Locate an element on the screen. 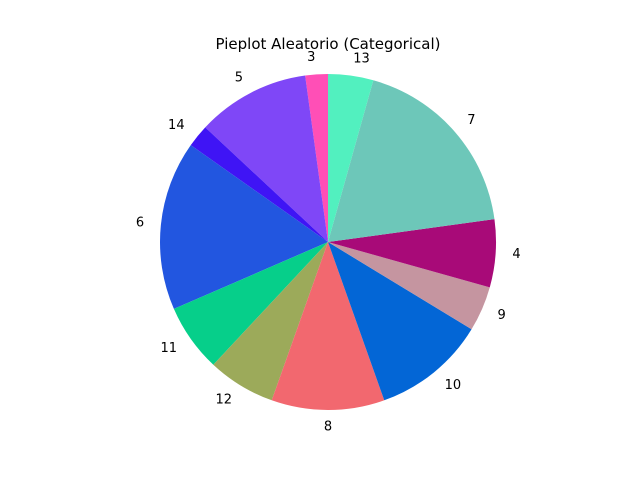 The image size is (640, 480). pie-label-10: 10 is located at coordinates (453, 385).